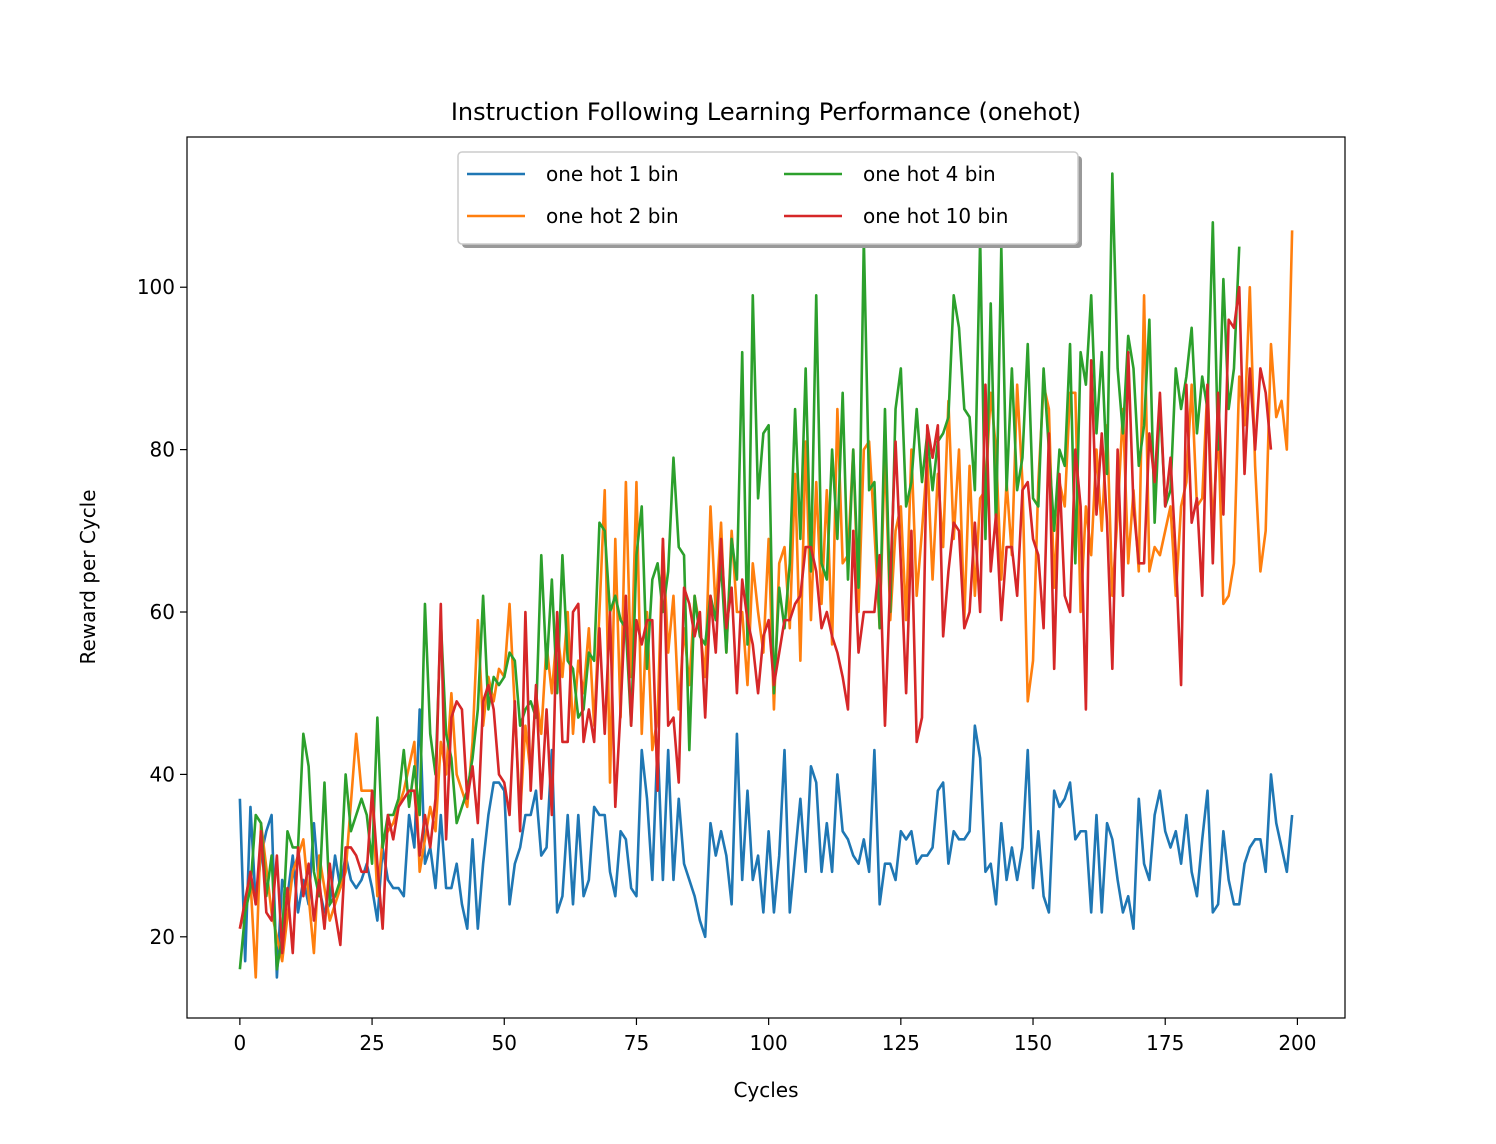 The height and width of the screenshot is (1144, 1496). Describe the element at coordinates (769, 1043) in the screenshot. I see `x-tick-label: 100` at that location.